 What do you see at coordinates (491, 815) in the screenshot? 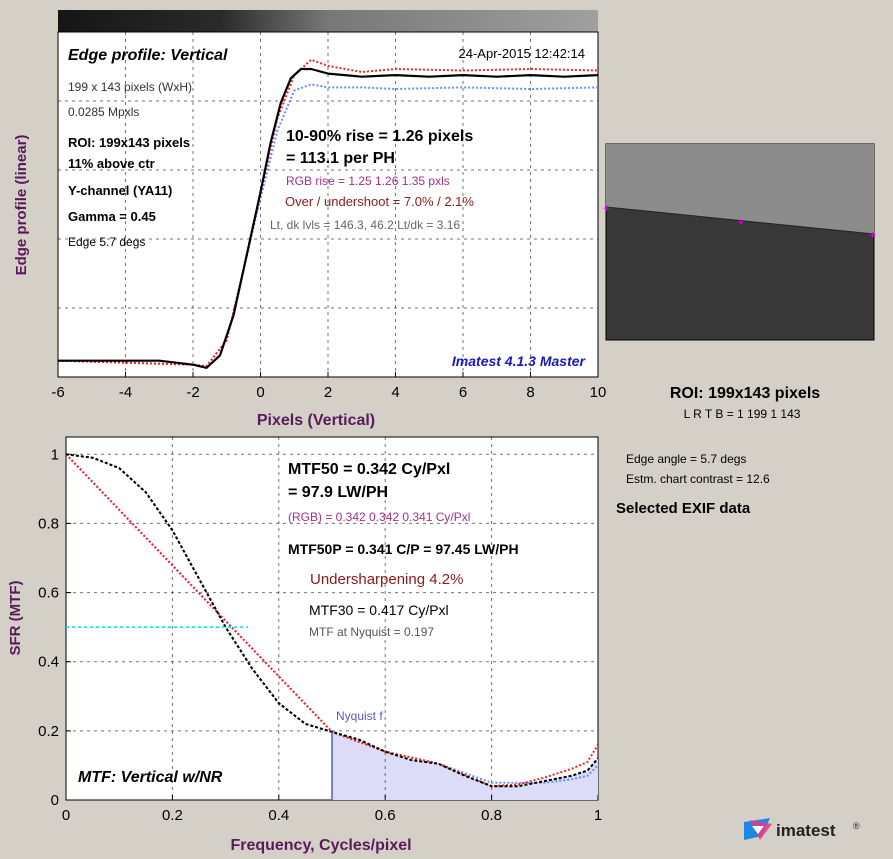
I see `mtf-x-tick-label: 0.8` at bounding box center [491, 815].